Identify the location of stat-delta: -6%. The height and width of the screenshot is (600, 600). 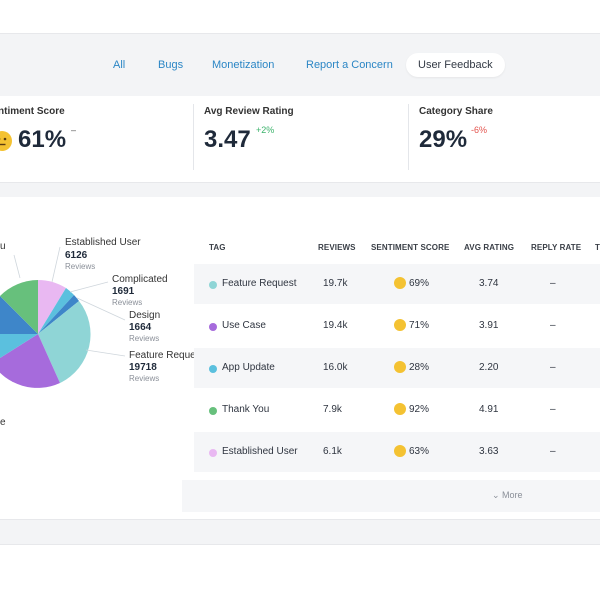
(479, 130).